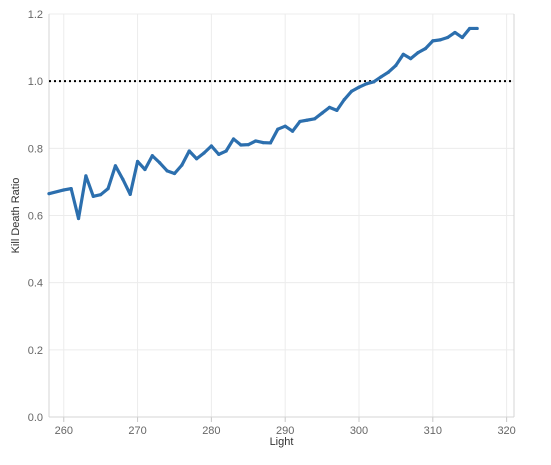 The height and width of the screenshot is (465, 551). Describe the element at coordinates (35, 418) in the screenshot. I see `y-tick-label: 0.0` at that location.